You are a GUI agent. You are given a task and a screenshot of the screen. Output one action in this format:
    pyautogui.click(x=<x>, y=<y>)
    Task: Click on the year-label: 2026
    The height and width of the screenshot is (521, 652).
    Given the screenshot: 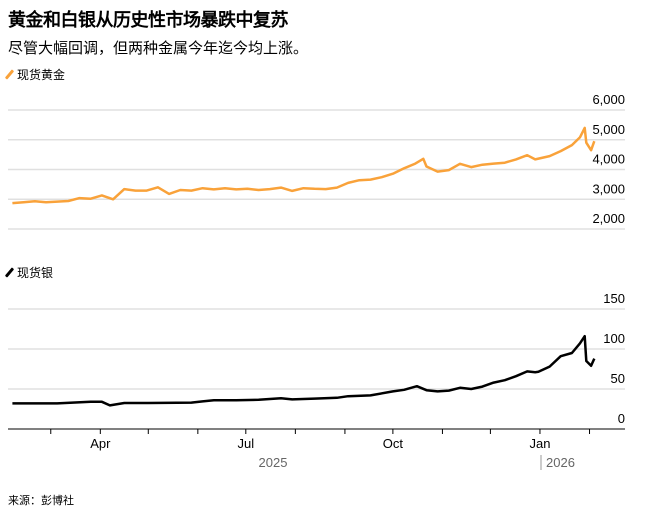 What is the action you would take?
    pyautogui.click(x=560, y=462)
    